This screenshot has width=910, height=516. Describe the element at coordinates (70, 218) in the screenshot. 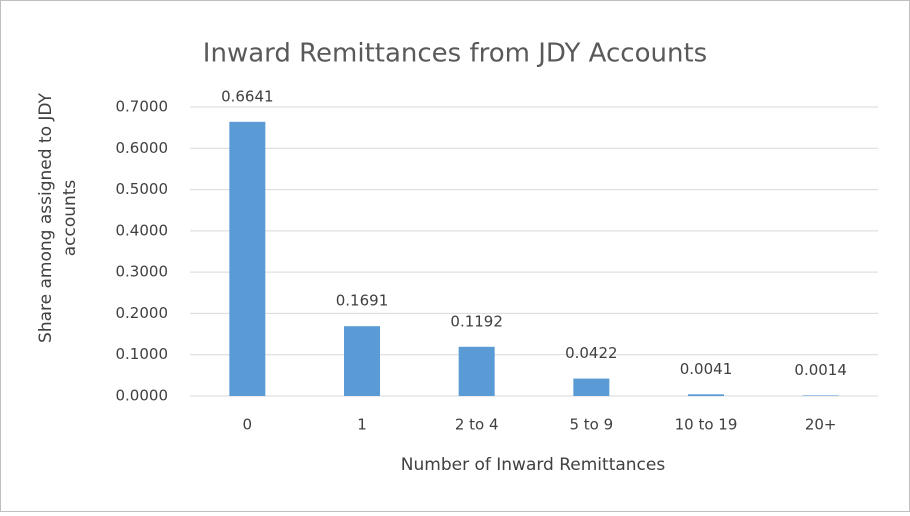

I see `y-axis-label-line: accounts` at that location.